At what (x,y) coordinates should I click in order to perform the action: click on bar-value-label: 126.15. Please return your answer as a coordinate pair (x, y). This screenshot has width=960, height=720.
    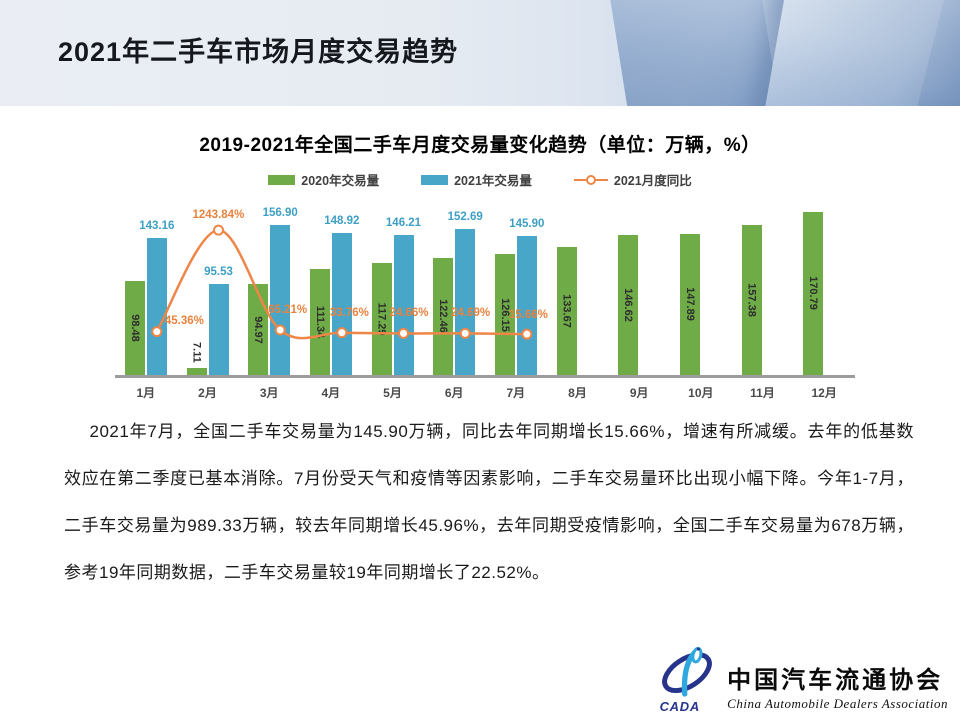
    Looking at the image, I should click on (504, 314).